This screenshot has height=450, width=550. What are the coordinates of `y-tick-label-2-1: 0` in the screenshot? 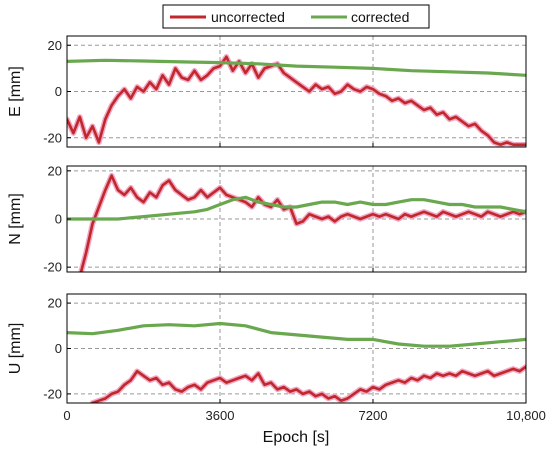 It's located at (58, 348).